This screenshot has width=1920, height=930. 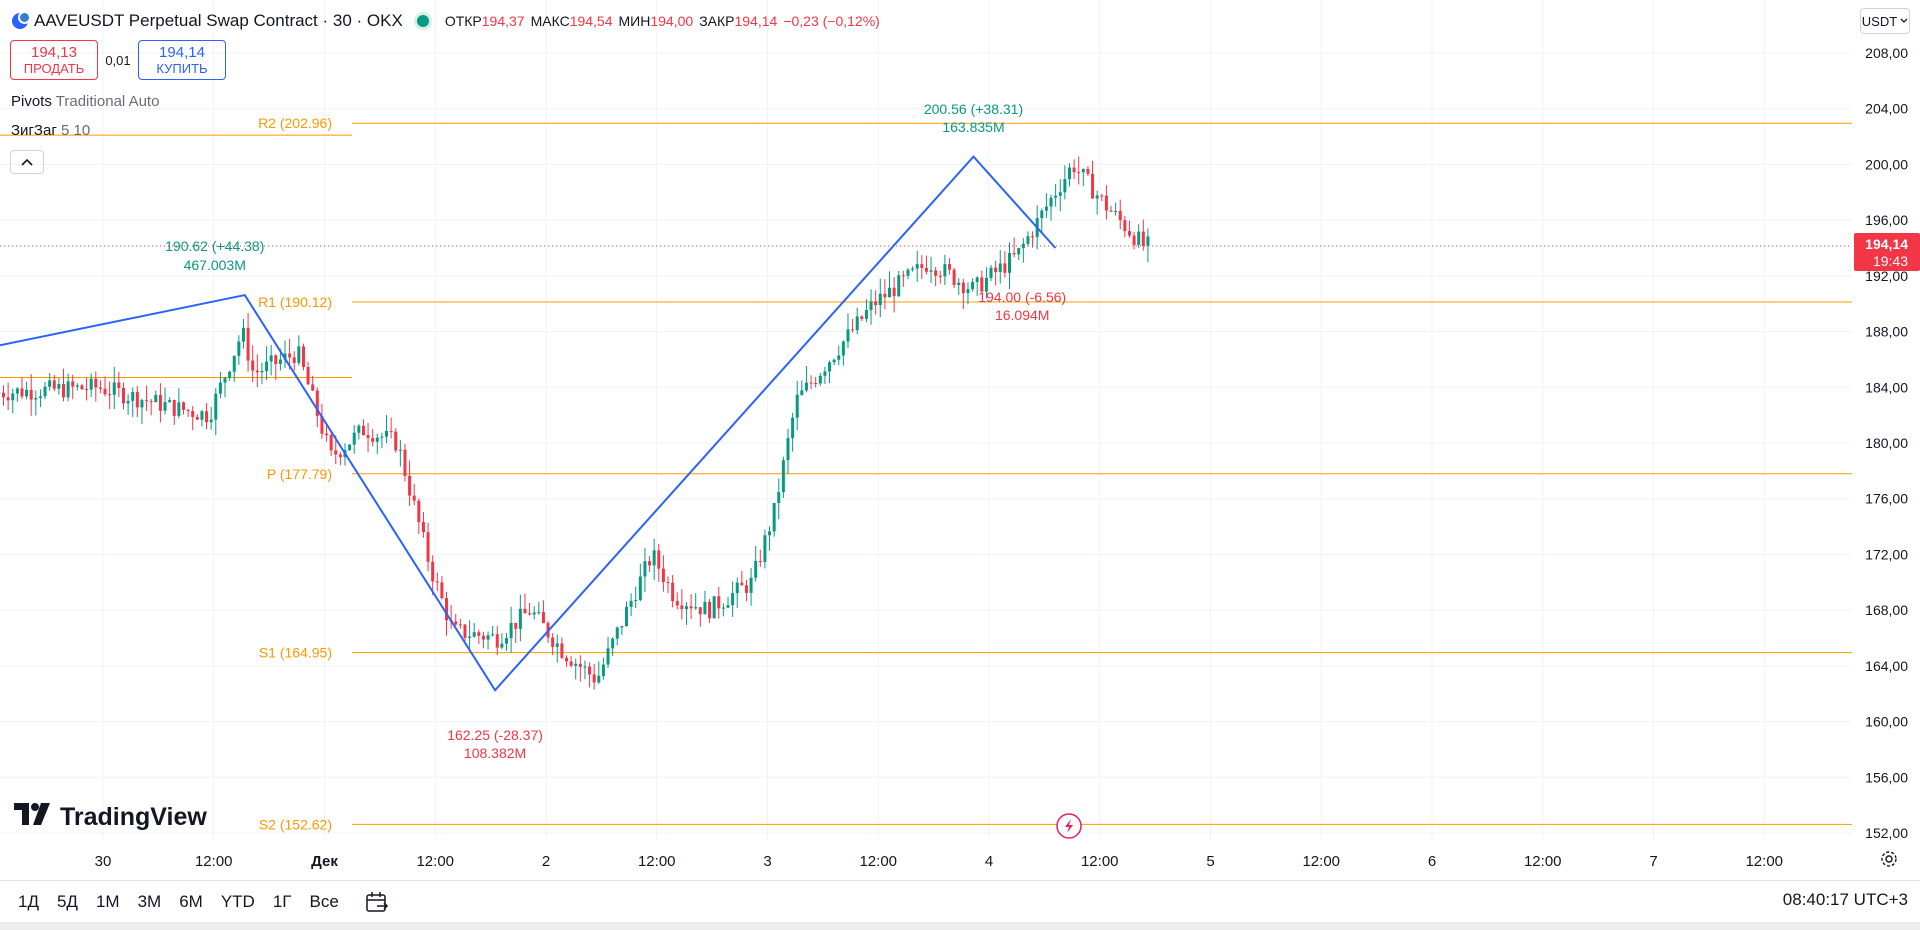 I want to click on range-5d: 5Д, so click(x=67, y=901).